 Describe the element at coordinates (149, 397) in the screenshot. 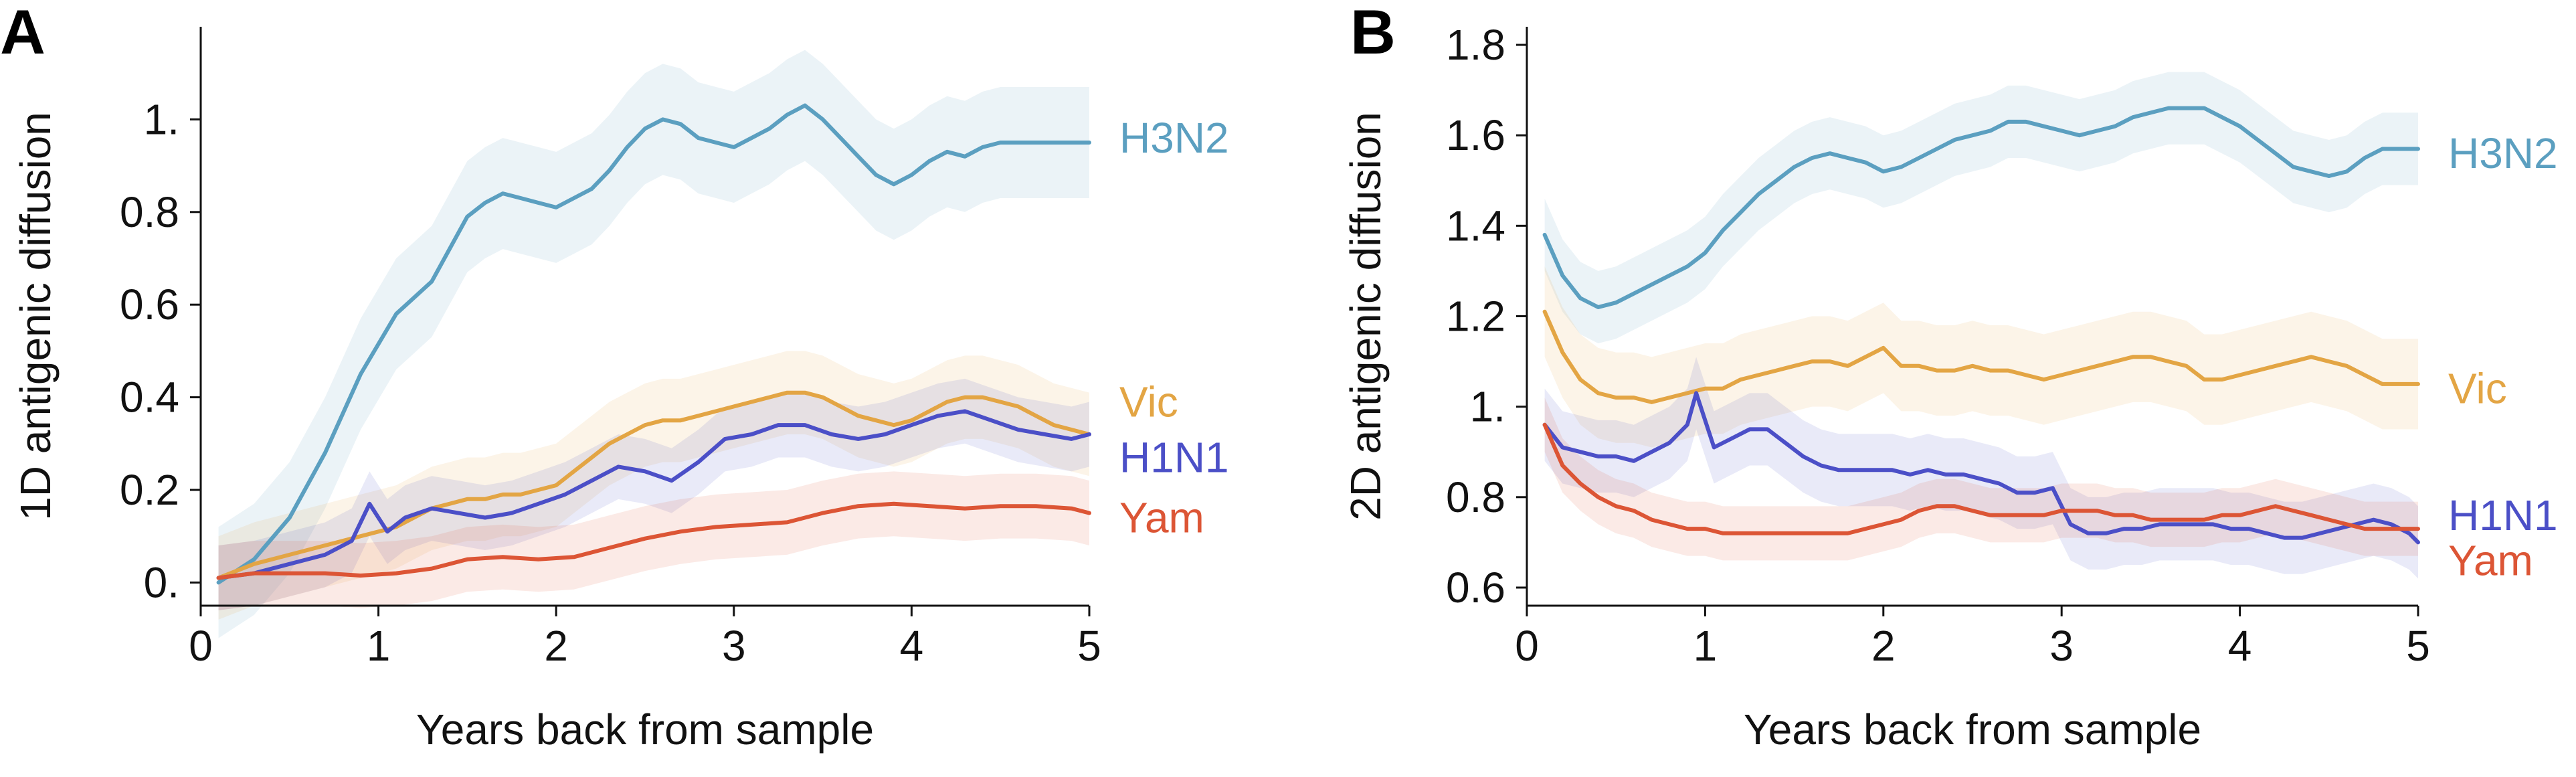

I see `y-tick-label: 0.4` at that location.